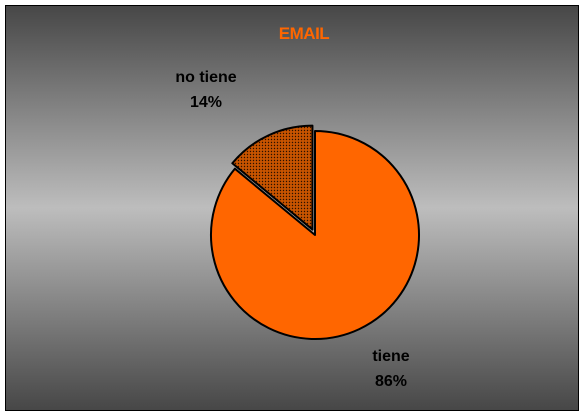  What do you see at coordinates (206, 102) in the screenshot?
I see `slice-value-no-tiene: 14%` at bounding box center [206, 102].